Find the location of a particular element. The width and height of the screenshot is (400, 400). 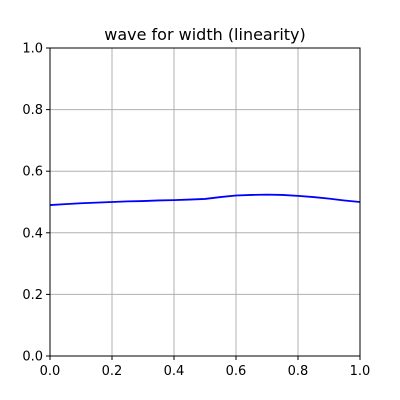

chart-title: wave for width (linearity) is located at coordinates (205, 34).